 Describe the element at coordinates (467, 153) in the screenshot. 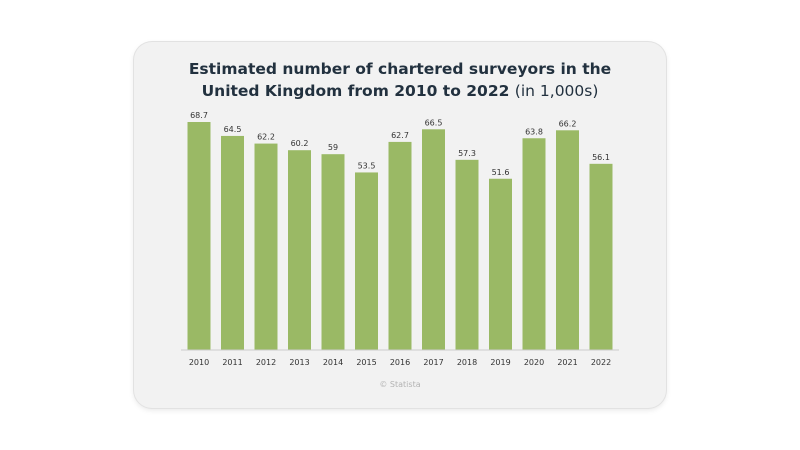

I see `value-label-2018: 57.3` at that location.